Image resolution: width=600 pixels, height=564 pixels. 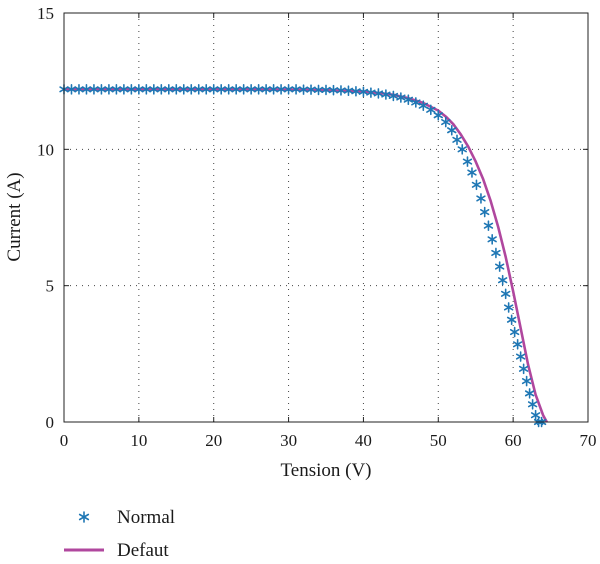 What do you see at coordinates (288, 440) in the screenshot?
I see `x-tick-label: 30` at bounding box center [288, 440].